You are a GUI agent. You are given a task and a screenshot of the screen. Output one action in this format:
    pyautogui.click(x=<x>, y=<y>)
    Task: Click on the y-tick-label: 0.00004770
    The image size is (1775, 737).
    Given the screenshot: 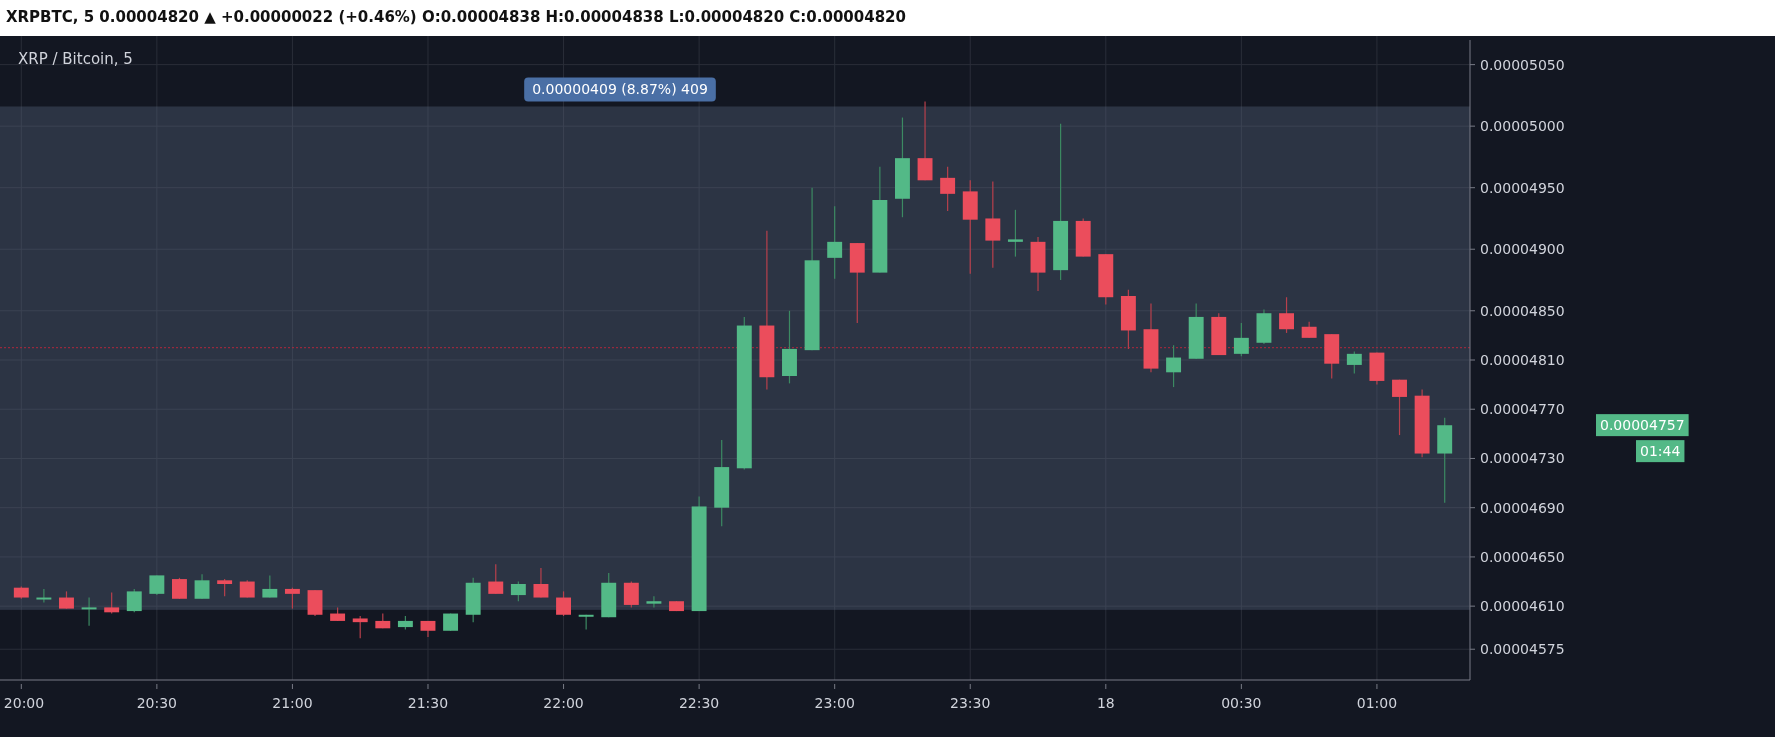 What is the action you would take?
    pyautogui.click(x=1522, y=409)
    